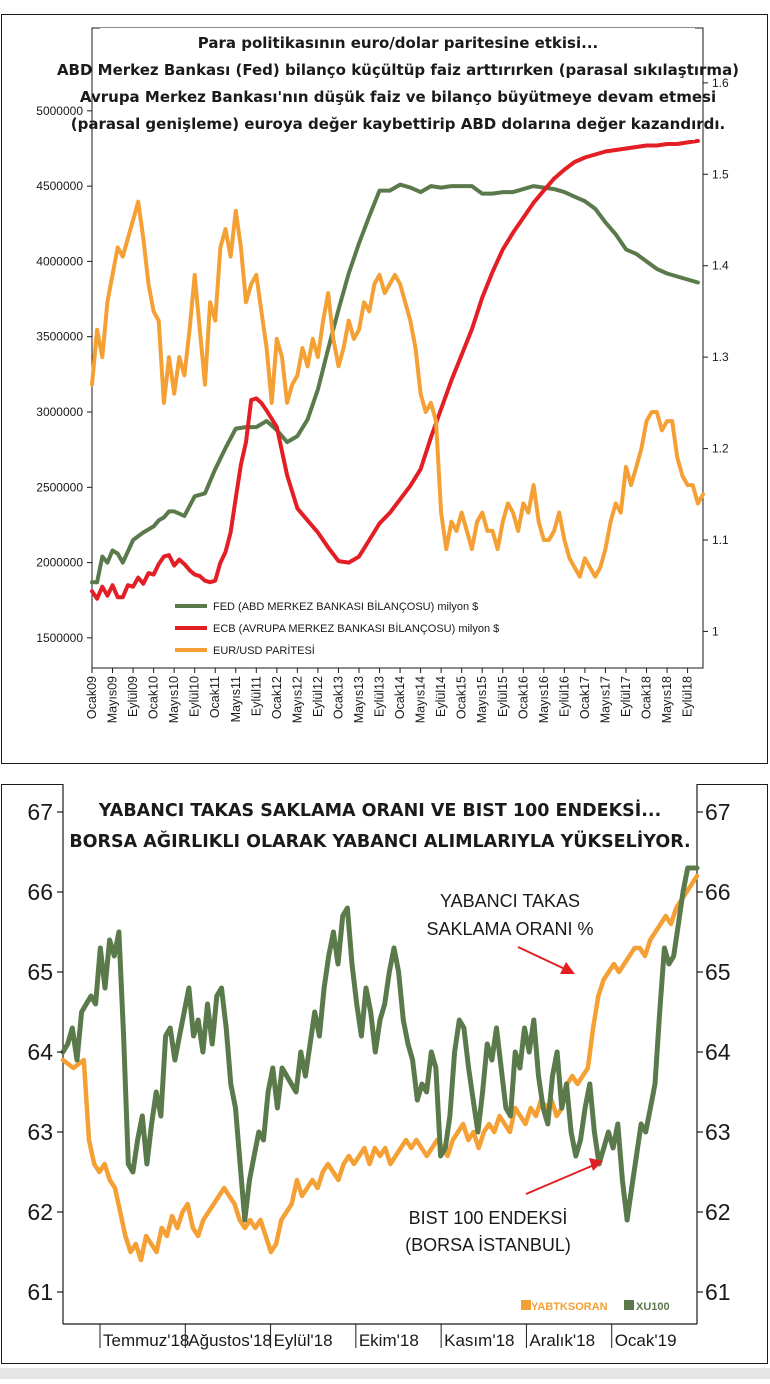 Image resolution: width=770 pixels, height=1384 pixels. Describe the element at coordinates (40, 1292) in the screenshot. I see `y-left-tick-label: 61` at that location.